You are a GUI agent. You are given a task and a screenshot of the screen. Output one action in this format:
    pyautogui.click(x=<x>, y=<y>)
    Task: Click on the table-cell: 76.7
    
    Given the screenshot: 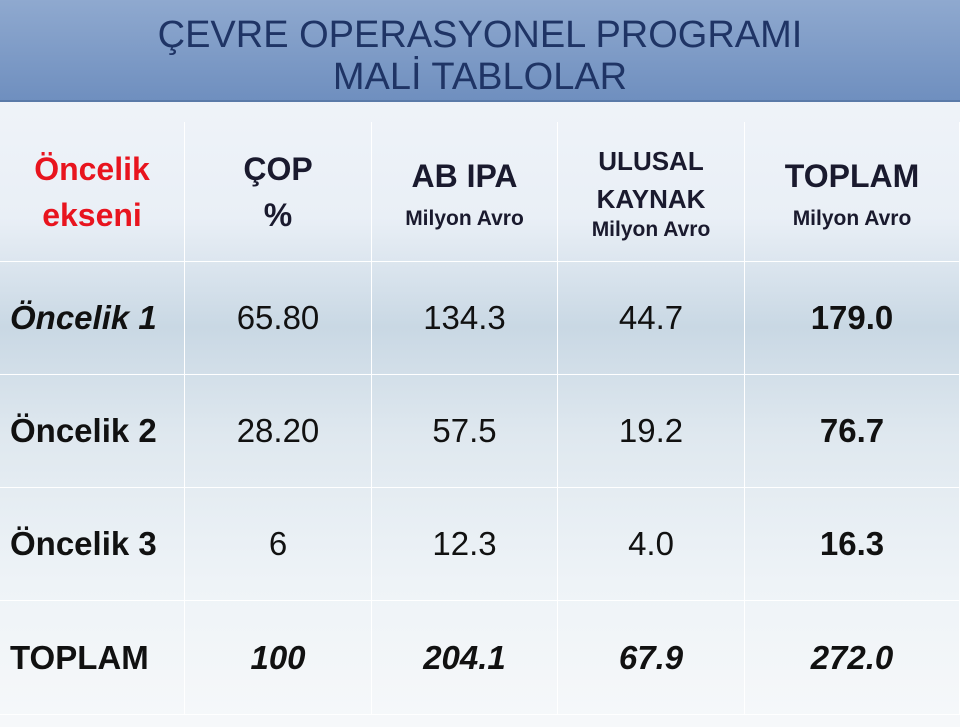 What is the action you would take?
    pyautogui.click(x=852, y=431)
    